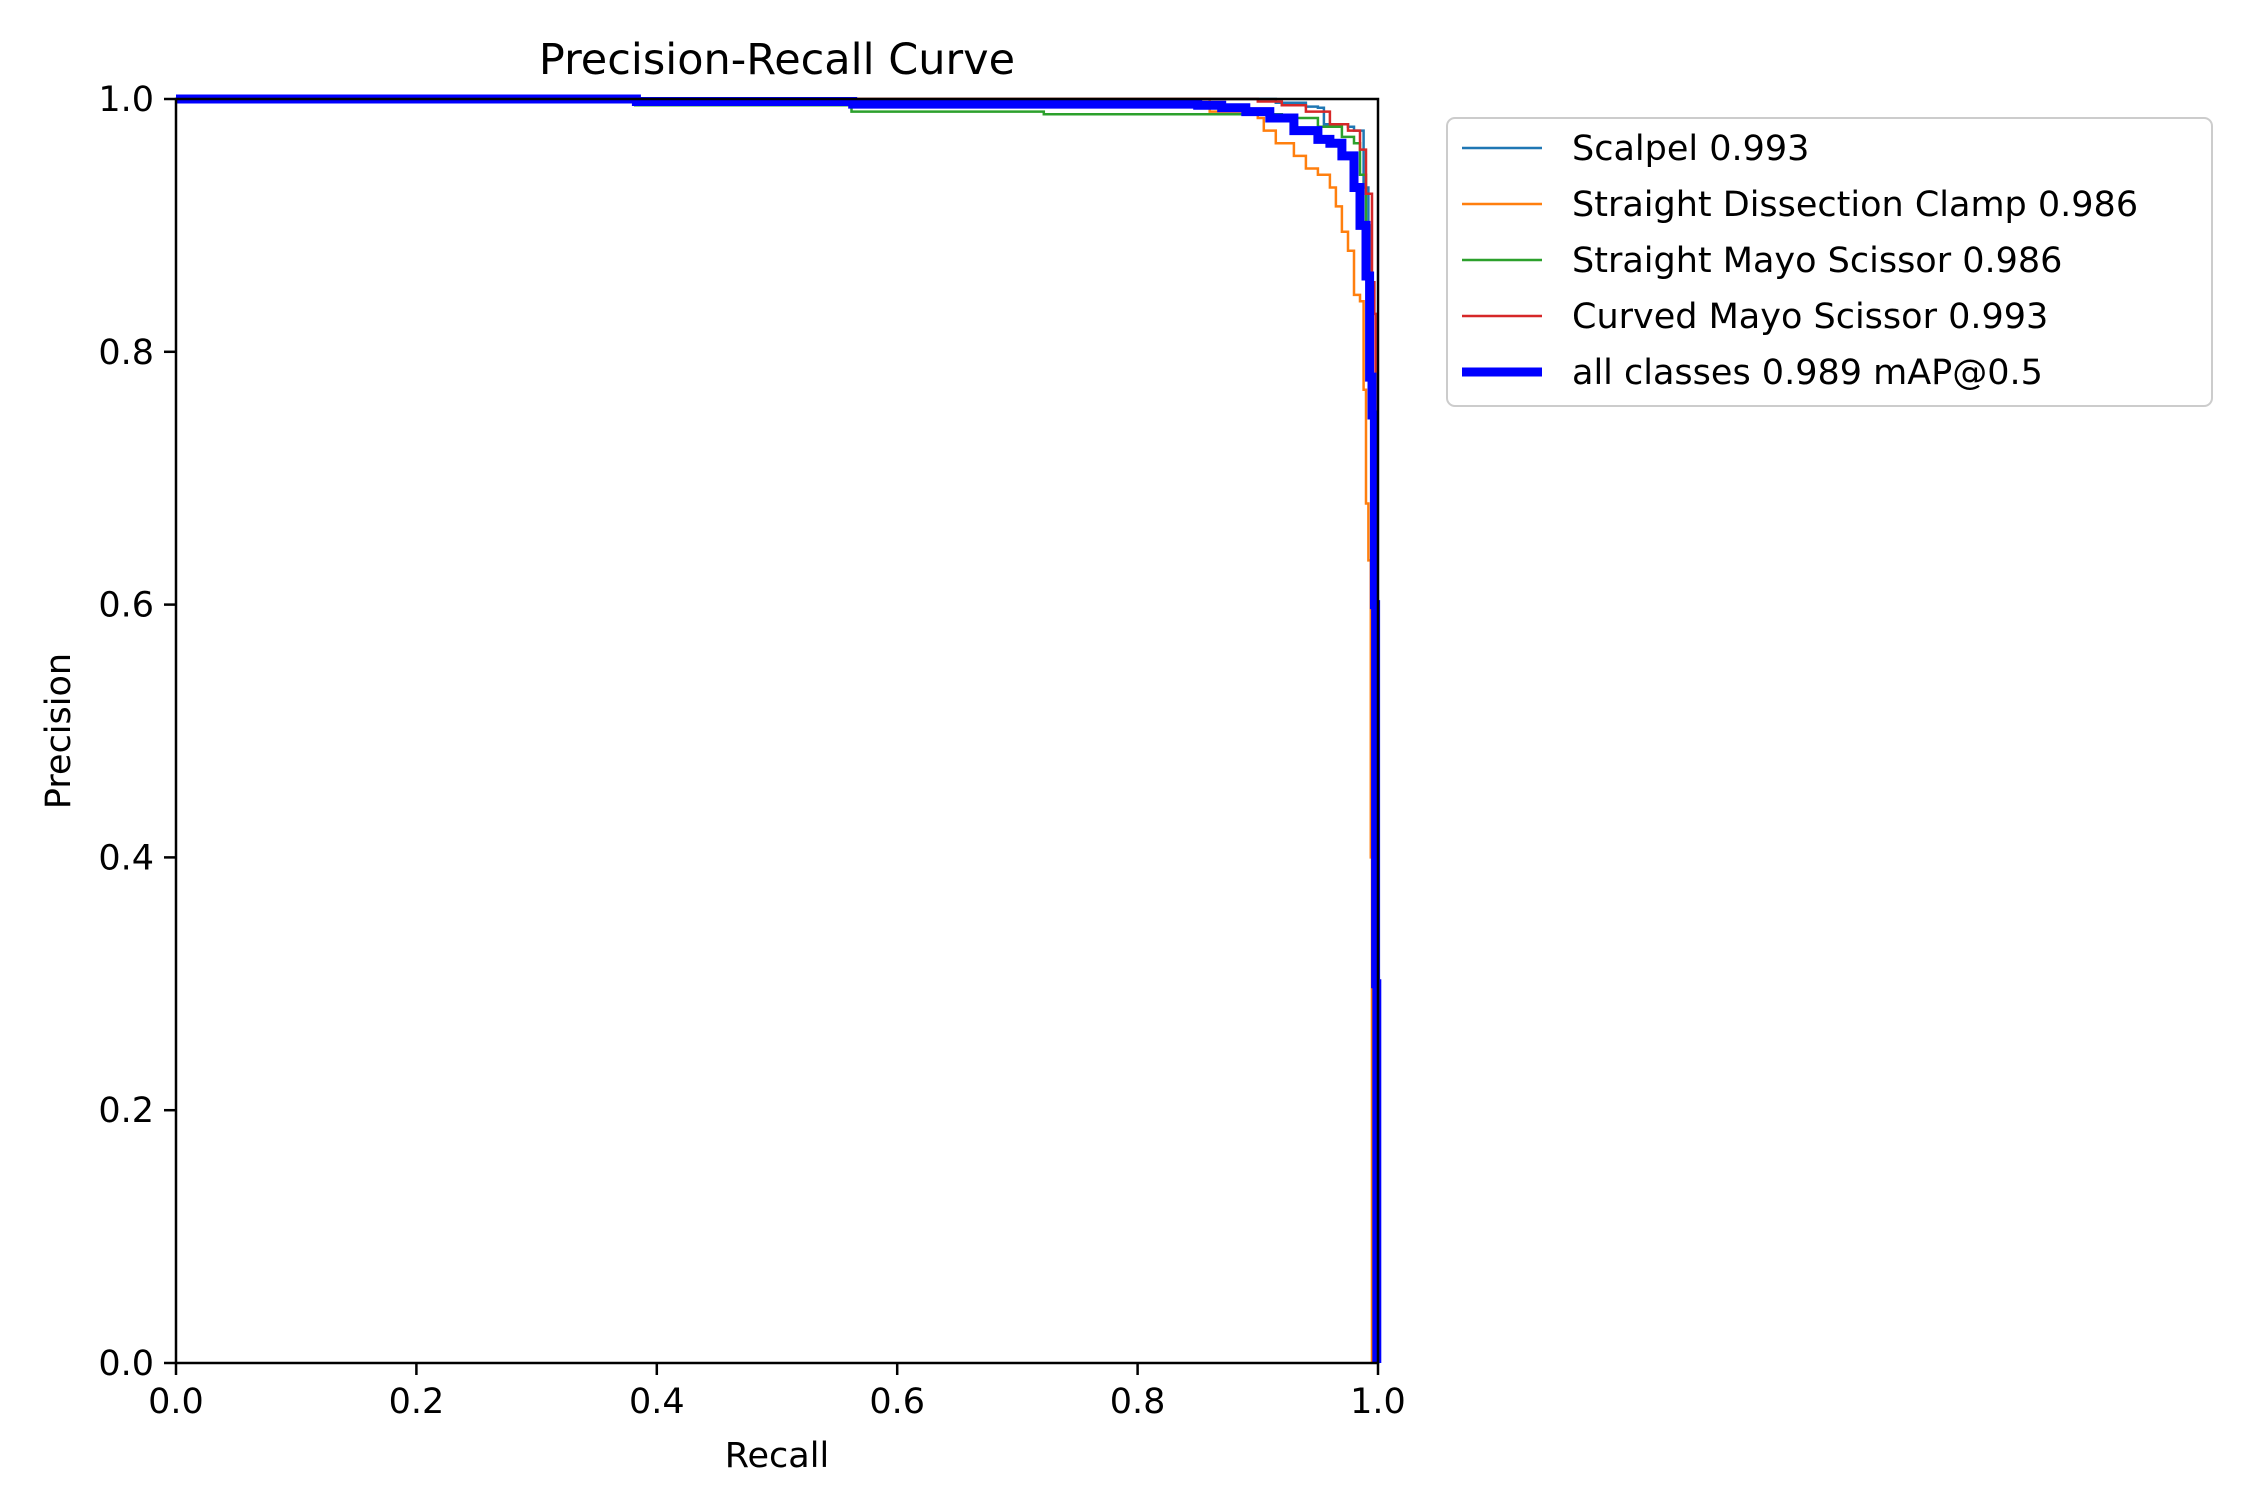 The height and width of the screenshot is (1500, 2250). Describe the element at coordinates (126, 1111) in the screenshot. I see `y-tick-label: 0.2` at that location.